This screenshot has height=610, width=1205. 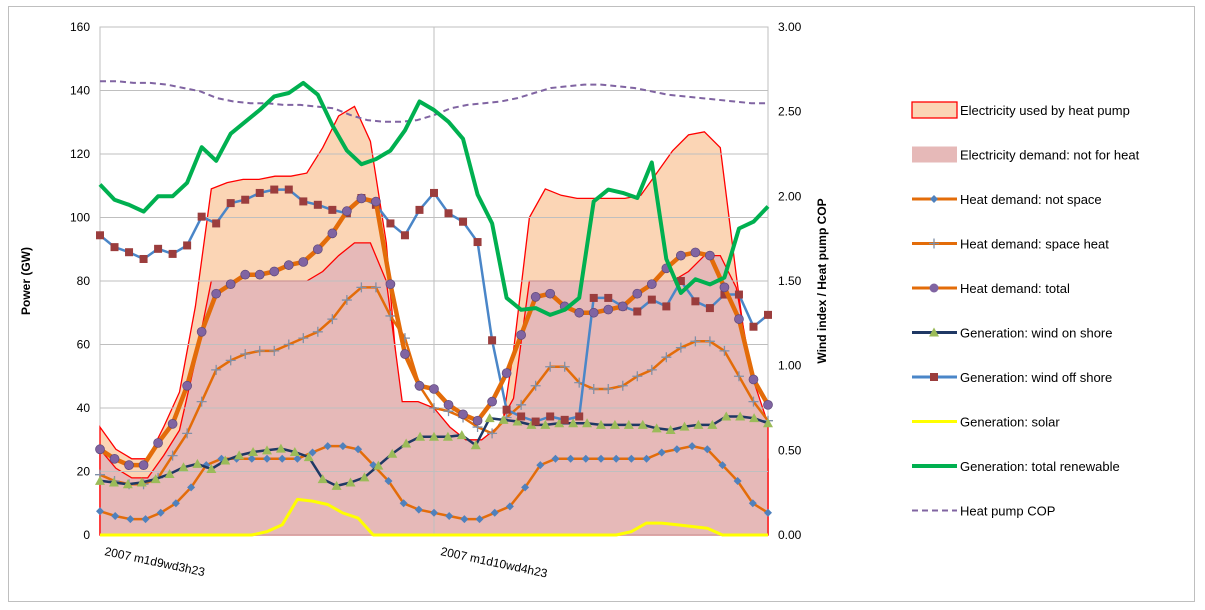 What do you see at coordinates (790, 281) in the screenshot?
I see `y2-tick-label: 1.50` at bounding box center [790, 281].